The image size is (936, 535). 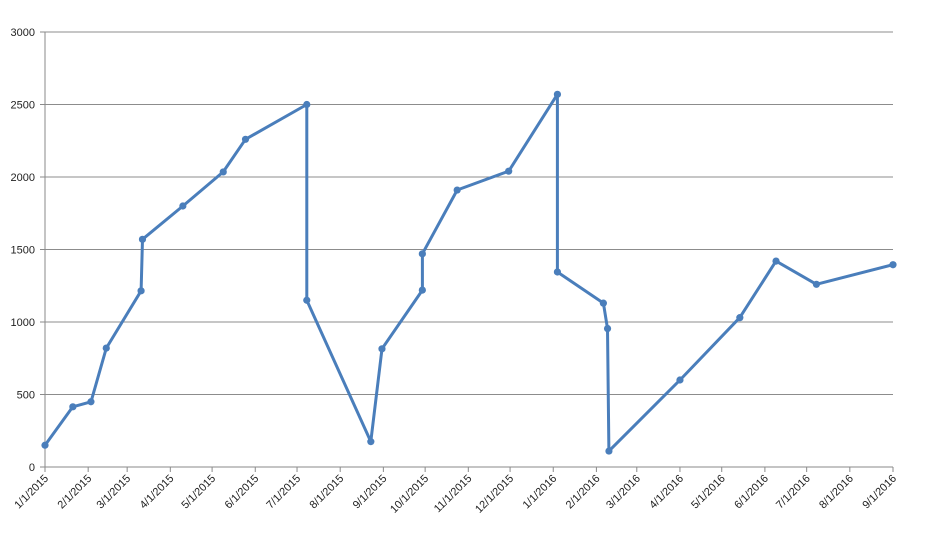 I want to click on x-tick-label: 1/1/2016, so click(x=540, y=492).